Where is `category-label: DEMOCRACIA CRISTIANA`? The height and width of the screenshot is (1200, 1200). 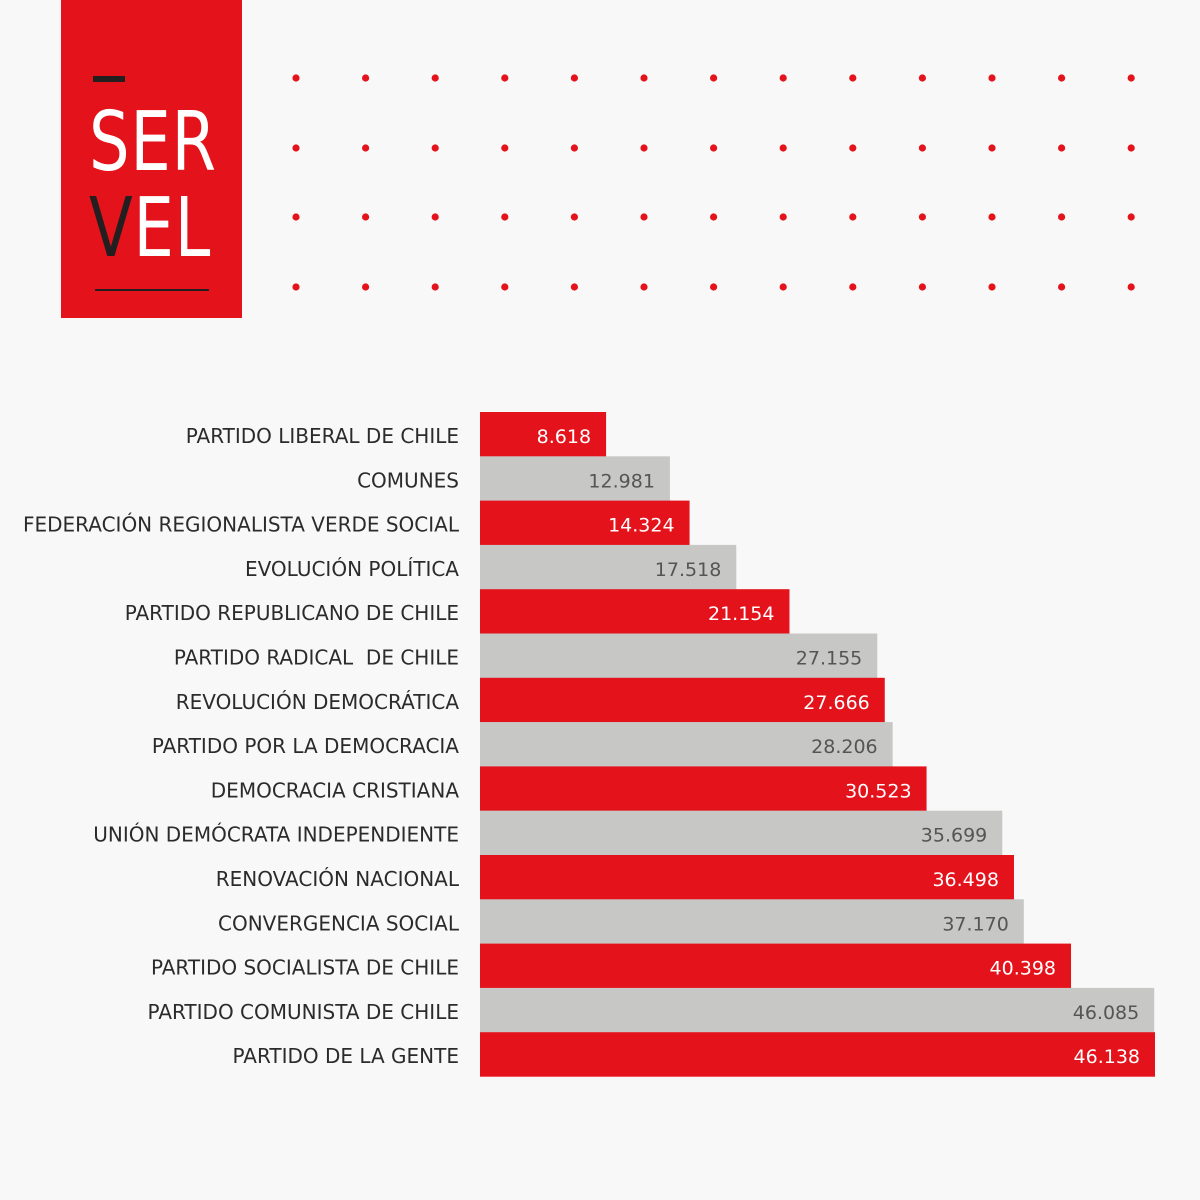 category-label: DEMOCRACIA CRISTIANA is located at coordinates (335, 790).